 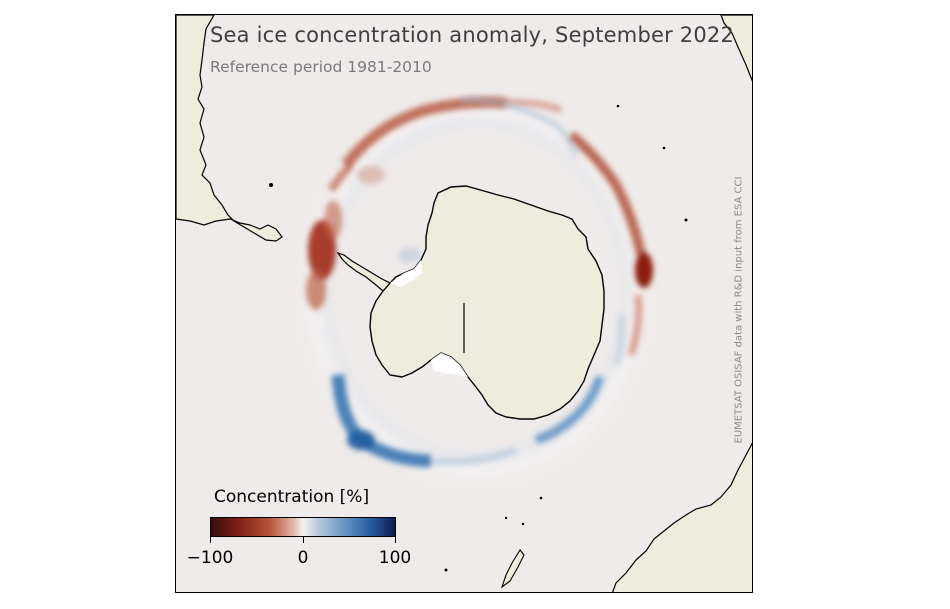 I want to click on south-america-land, so click(x=229, y=128).